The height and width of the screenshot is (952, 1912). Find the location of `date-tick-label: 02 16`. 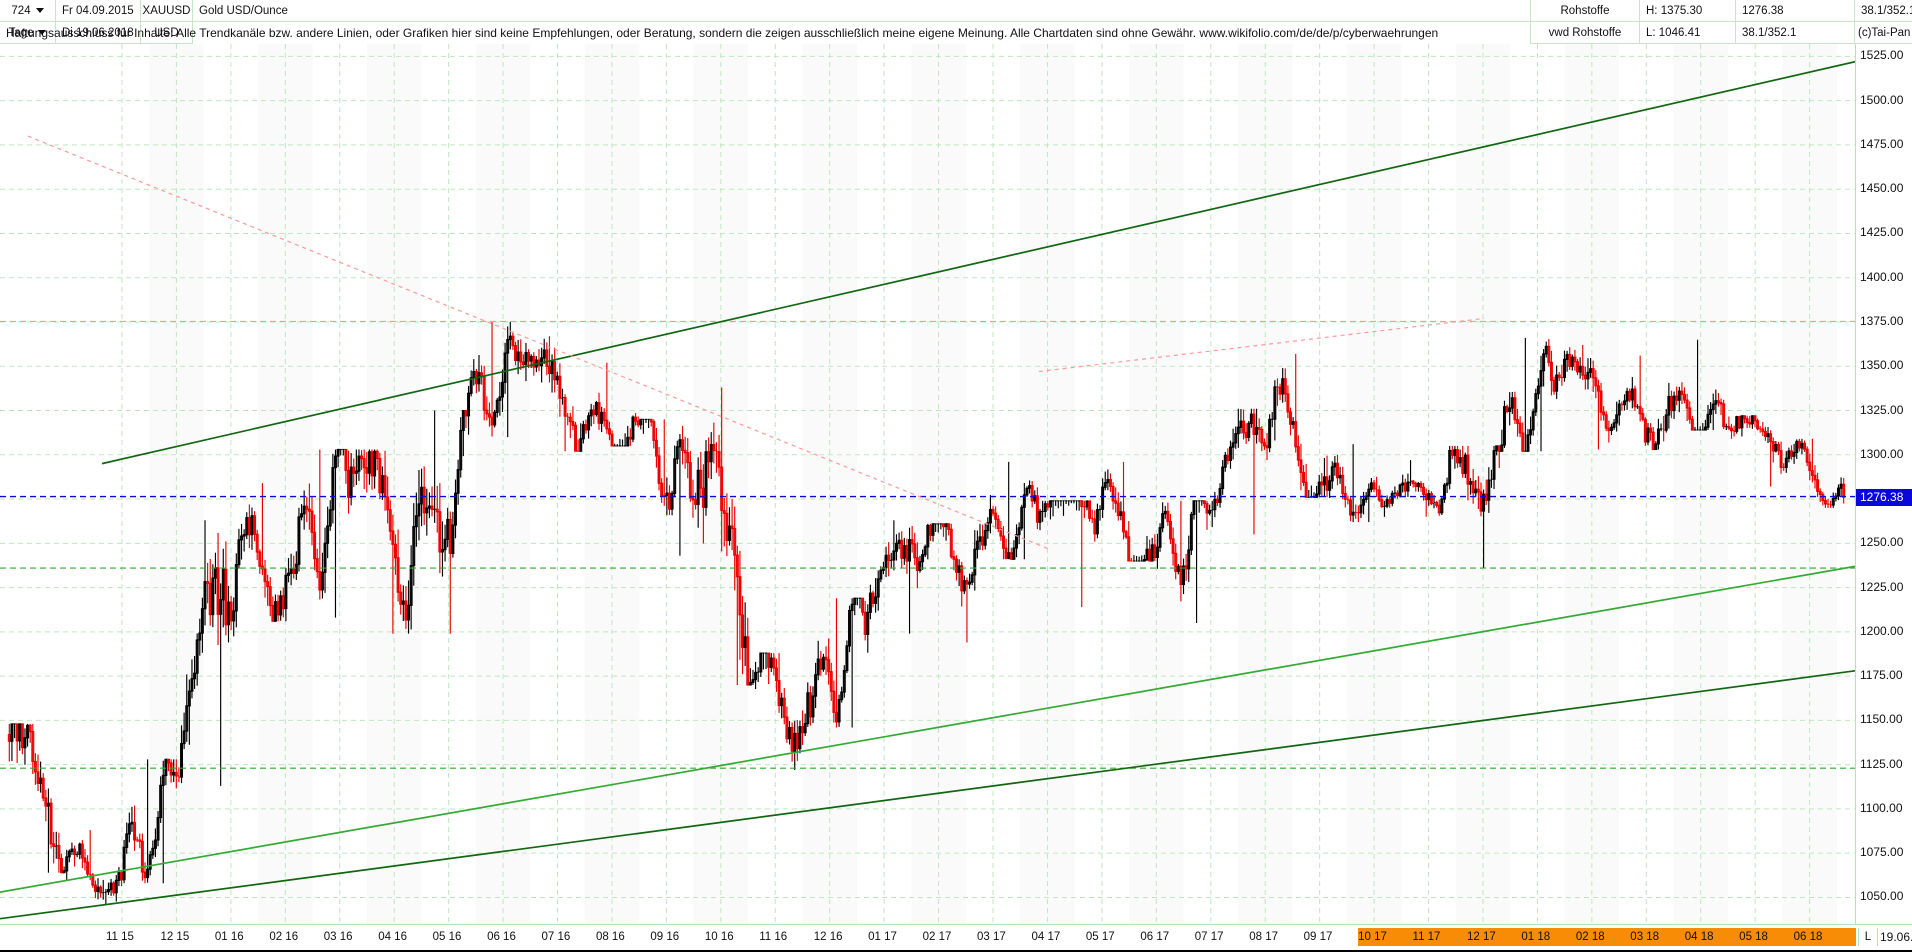

date-tick-label: 02 16 is located at coordinates (284, 937).